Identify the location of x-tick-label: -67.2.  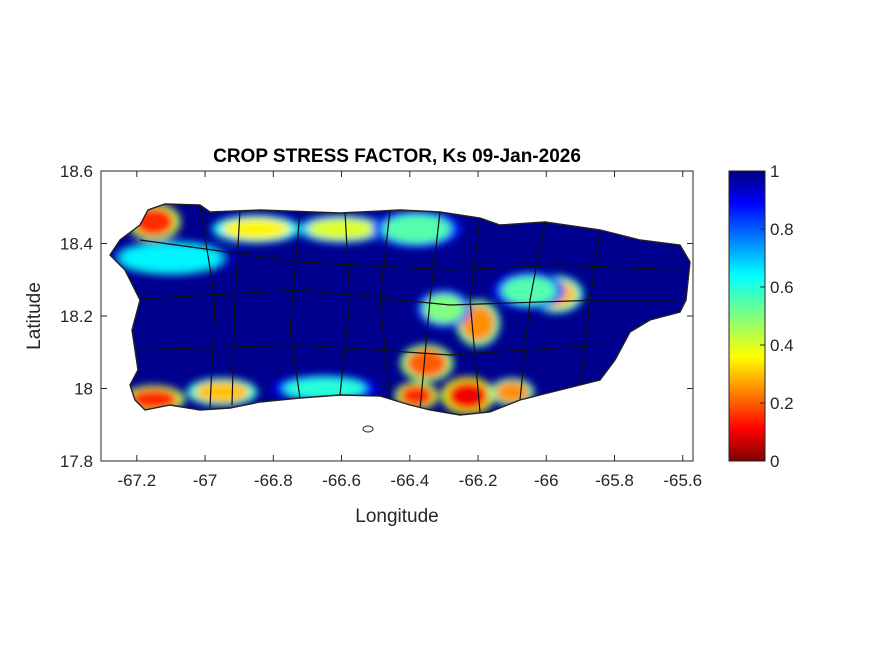
(136, 480).